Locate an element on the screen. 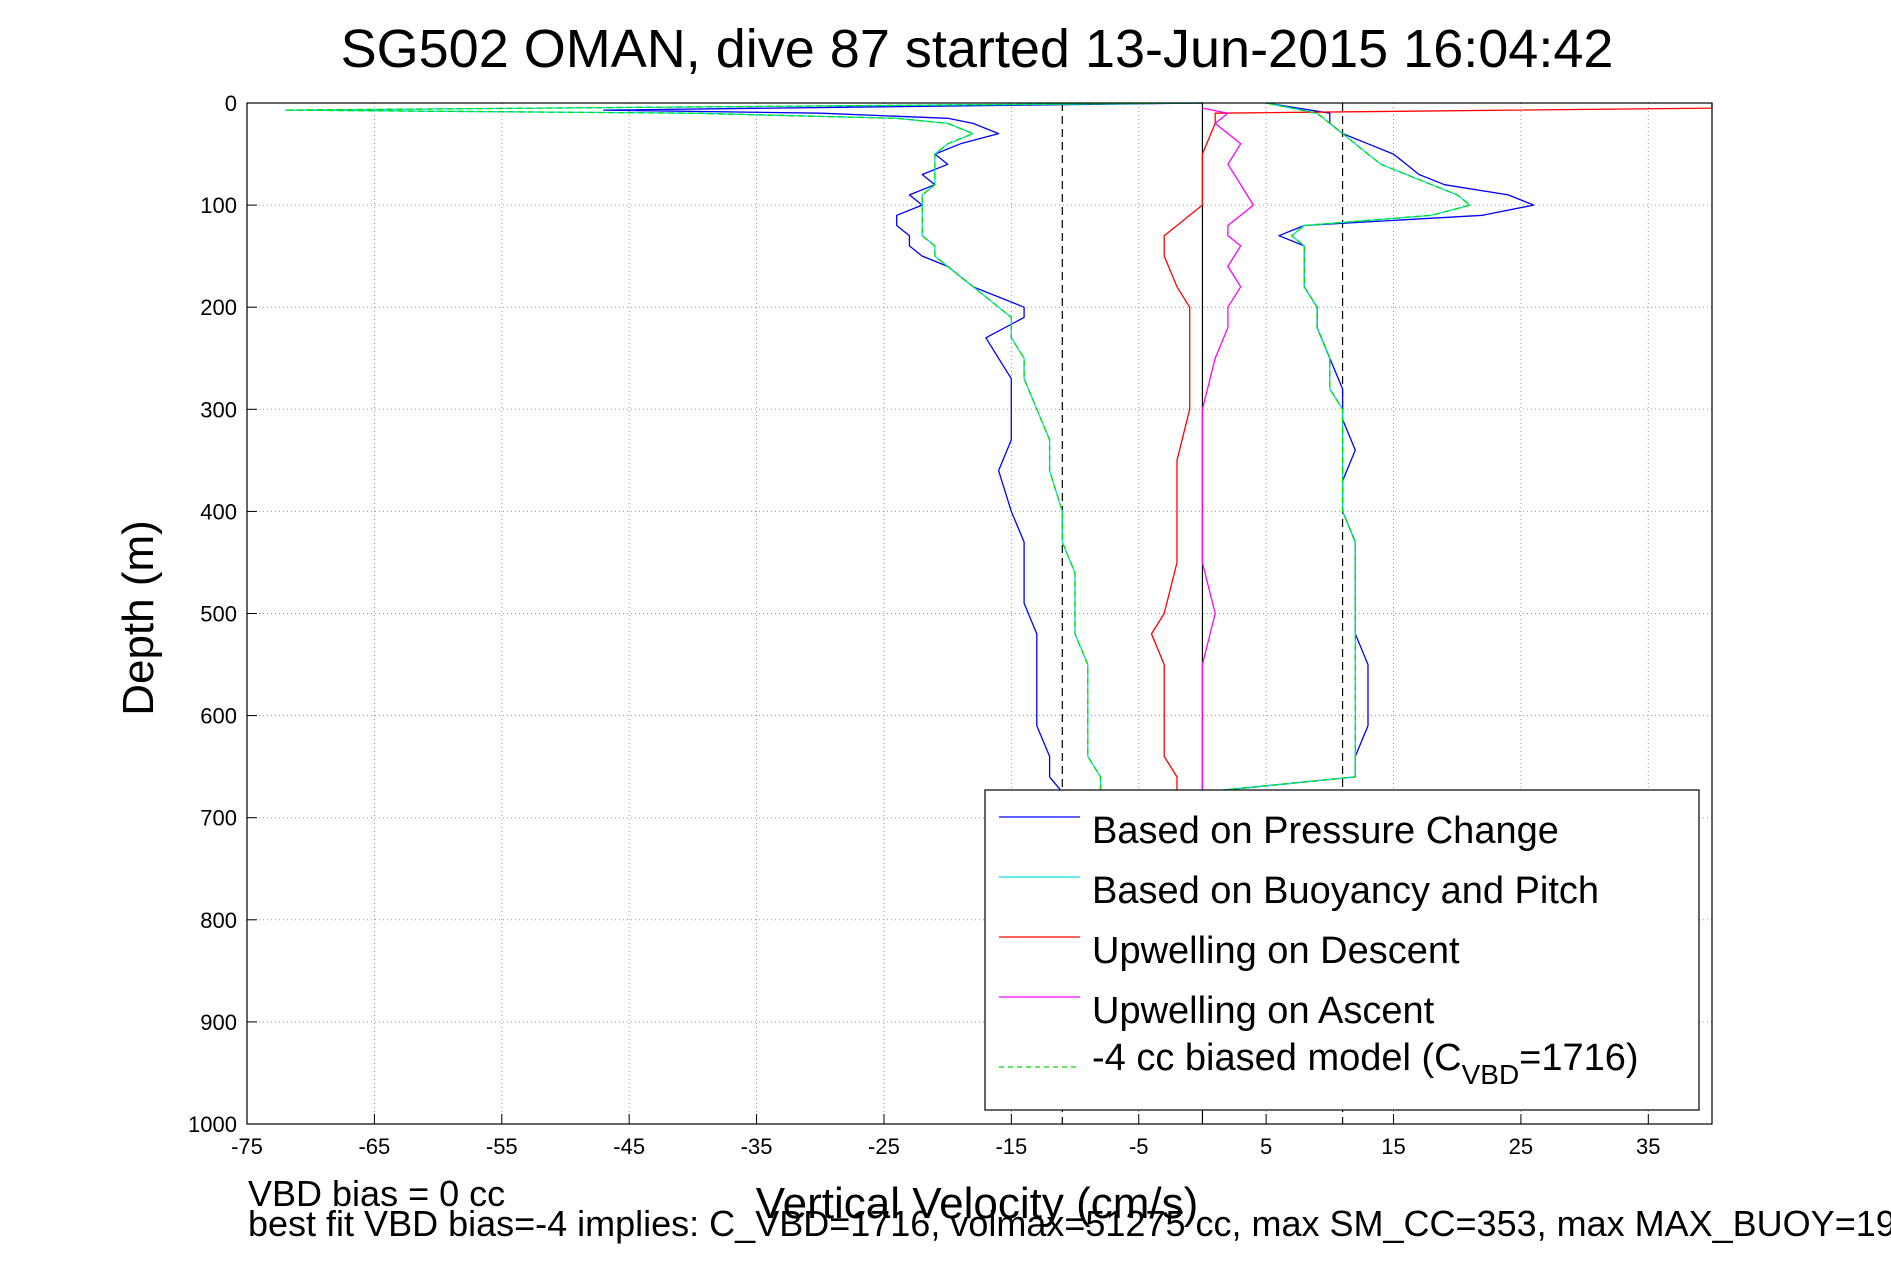  legend-label-buoyancy: Based on Buoyancy and Pitch is located at coordinates (1345, 891).